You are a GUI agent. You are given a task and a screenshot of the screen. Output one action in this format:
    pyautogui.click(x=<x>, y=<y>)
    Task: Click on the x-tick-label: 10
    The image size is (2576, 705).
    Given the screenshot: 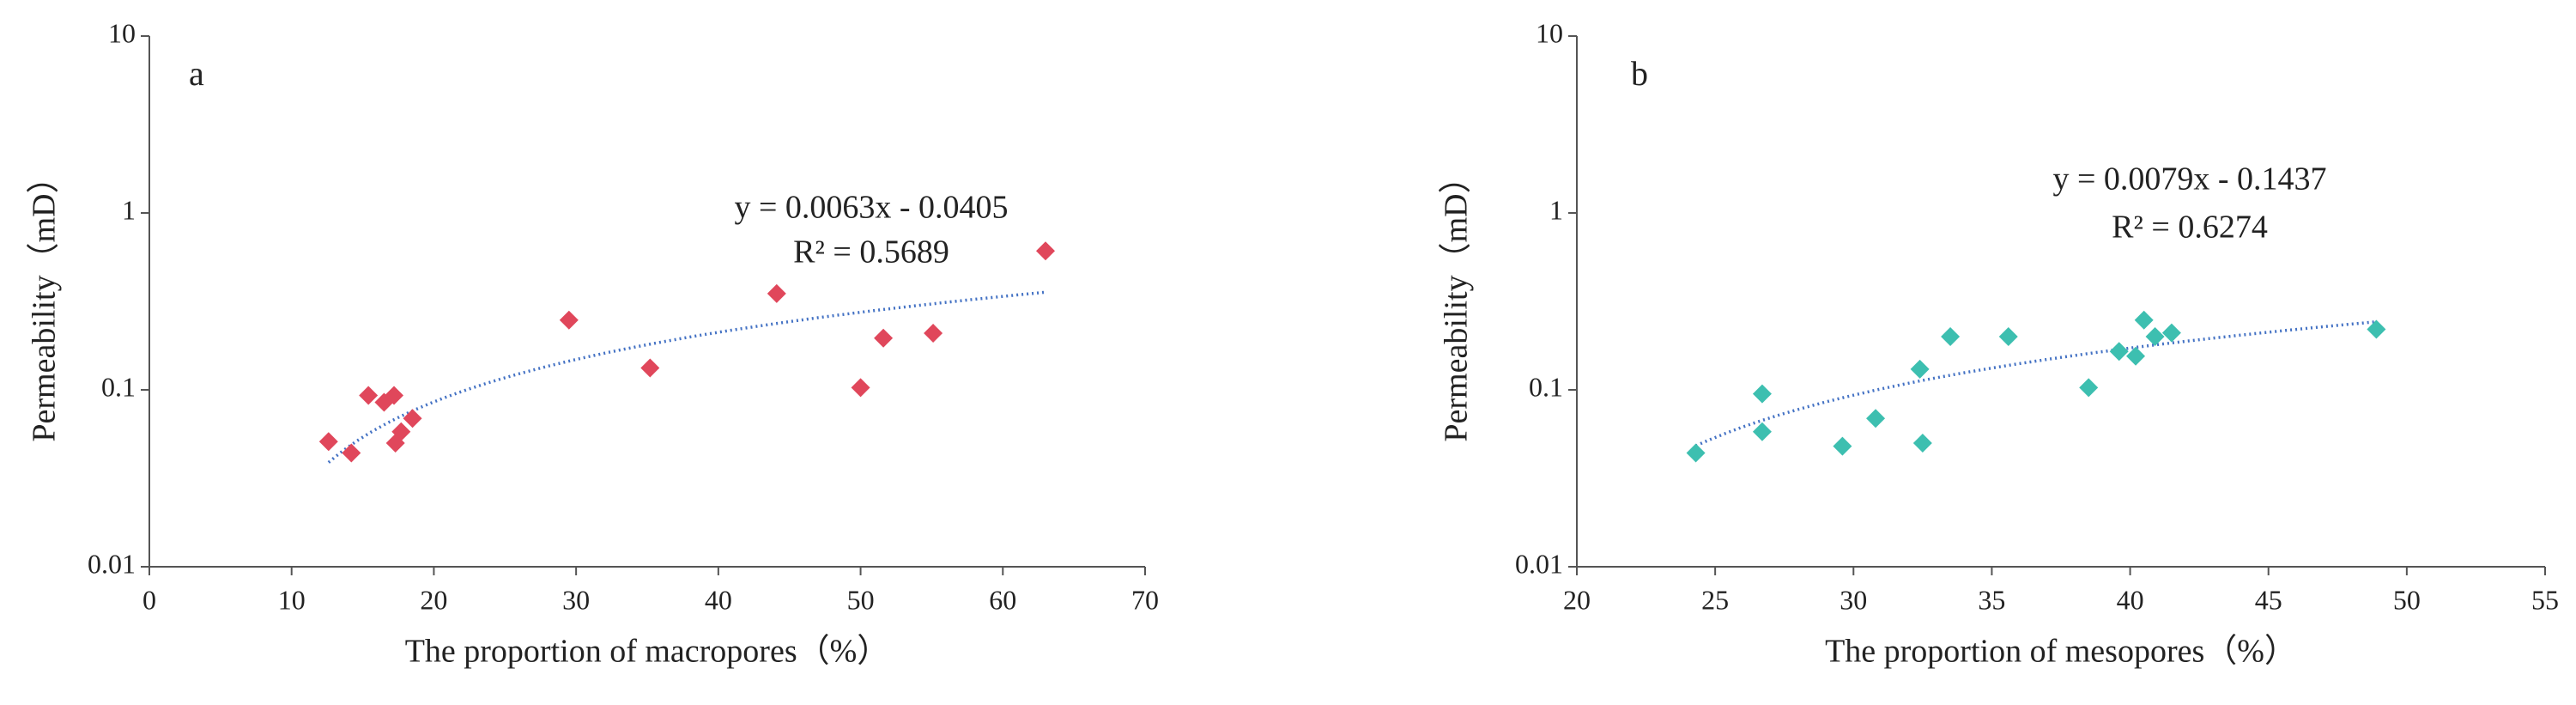 What is the action you would take?
    pyautogui.click(x=292, y=599)
    